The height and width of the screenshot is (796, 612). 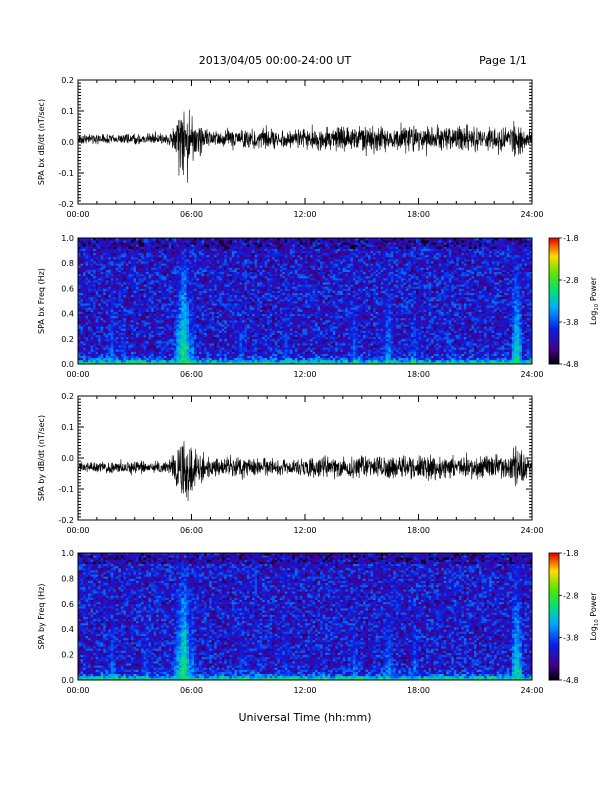 I want to click on time-axis-label: Universal Time (hh:mm), so click(x=305, y=717).